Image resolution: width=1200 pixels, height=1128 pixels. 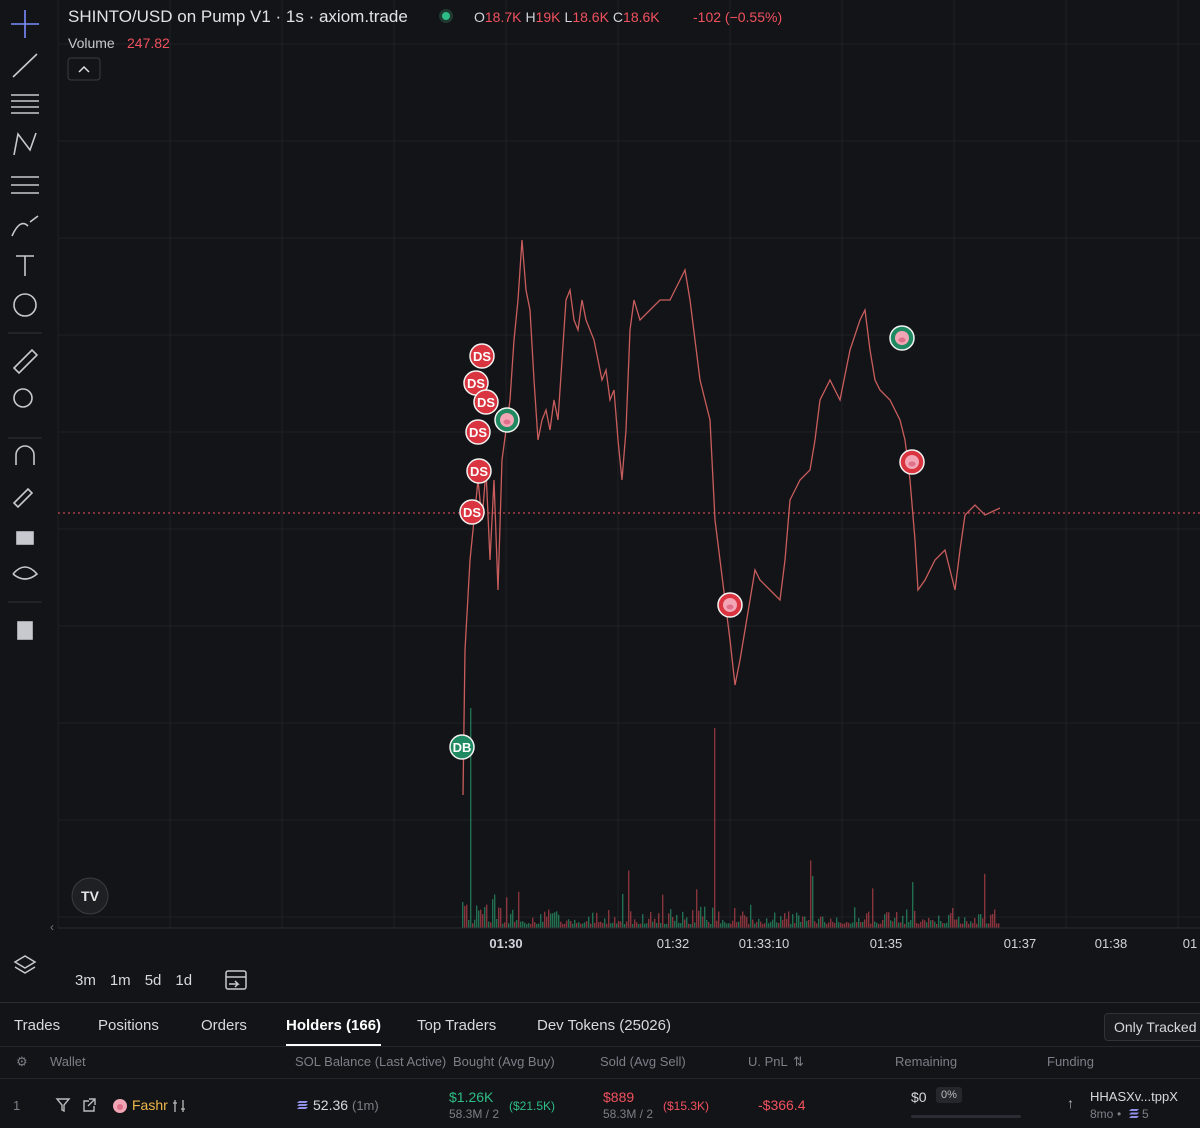 What do you see at coordinates (150, 1105) in the screenshot?
I see `wallet-name: Fashr` at bounding box center [150, 1105].